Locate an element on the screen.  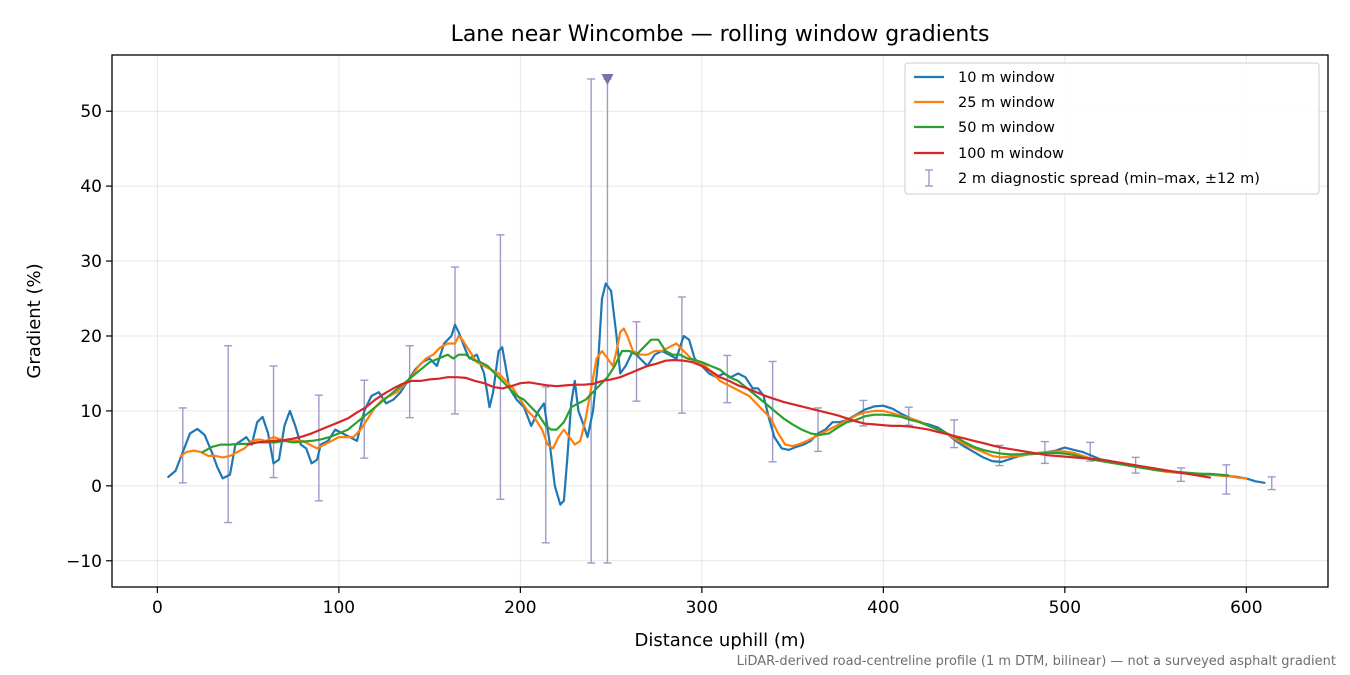
x-tick-label: 0 is located at coordinates (157, 608).